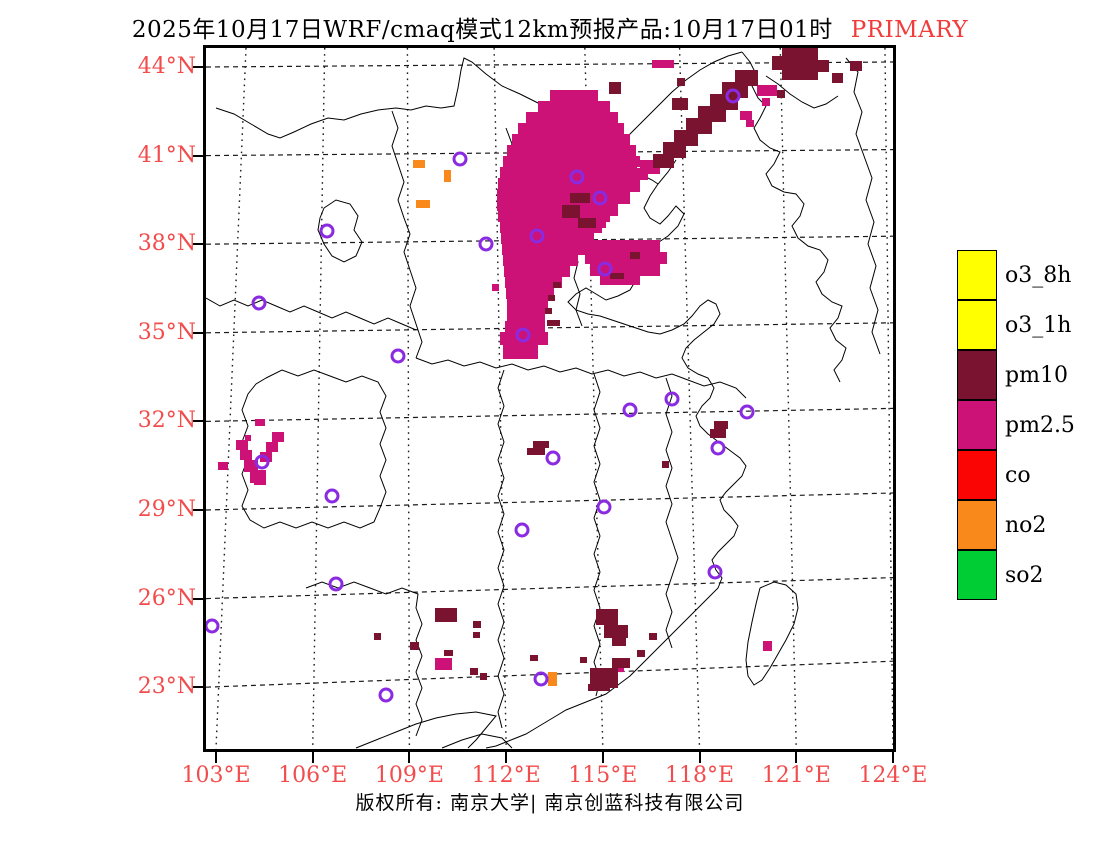 The height and width of the screenshot is (850, 1100). Describe the element at coordinates (166, 687) in the screenshot. I see `lat-tick-label: 23°N` at that location.